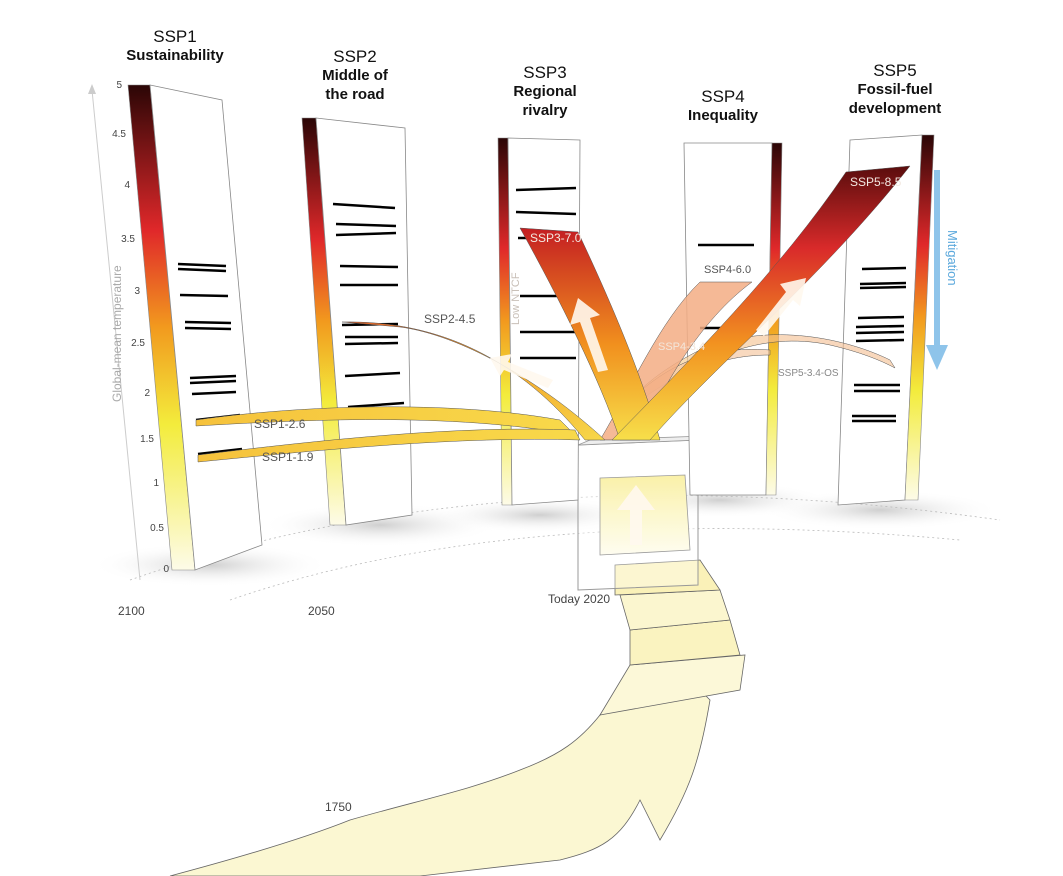 This screenshot has height=876, width=1063. I want to click on low-ntcf-label: Low NTCF, so click(516, 298).